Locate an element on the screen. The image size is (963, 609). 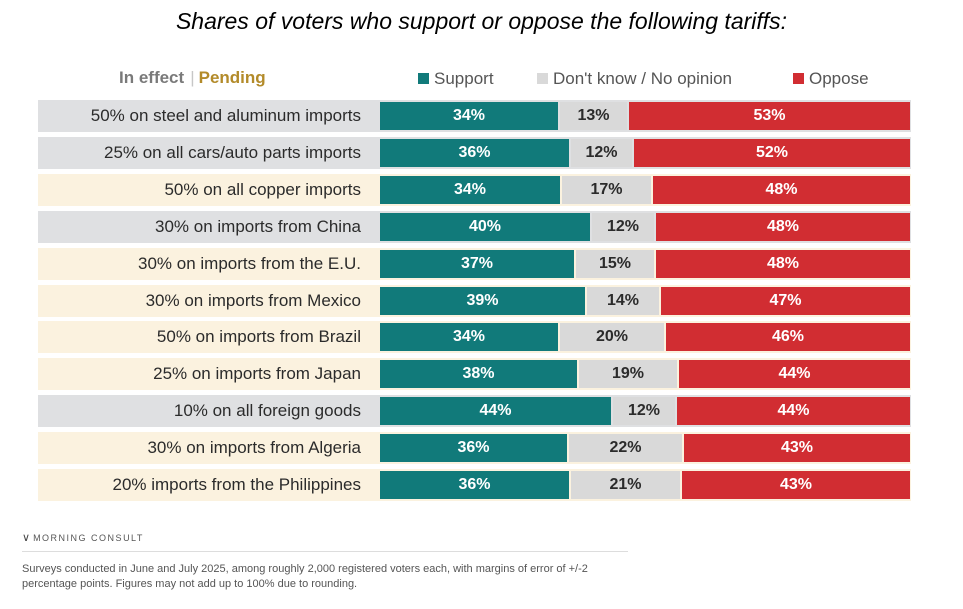
bar-dont-know: 21% is located at coordinates (625, 485).